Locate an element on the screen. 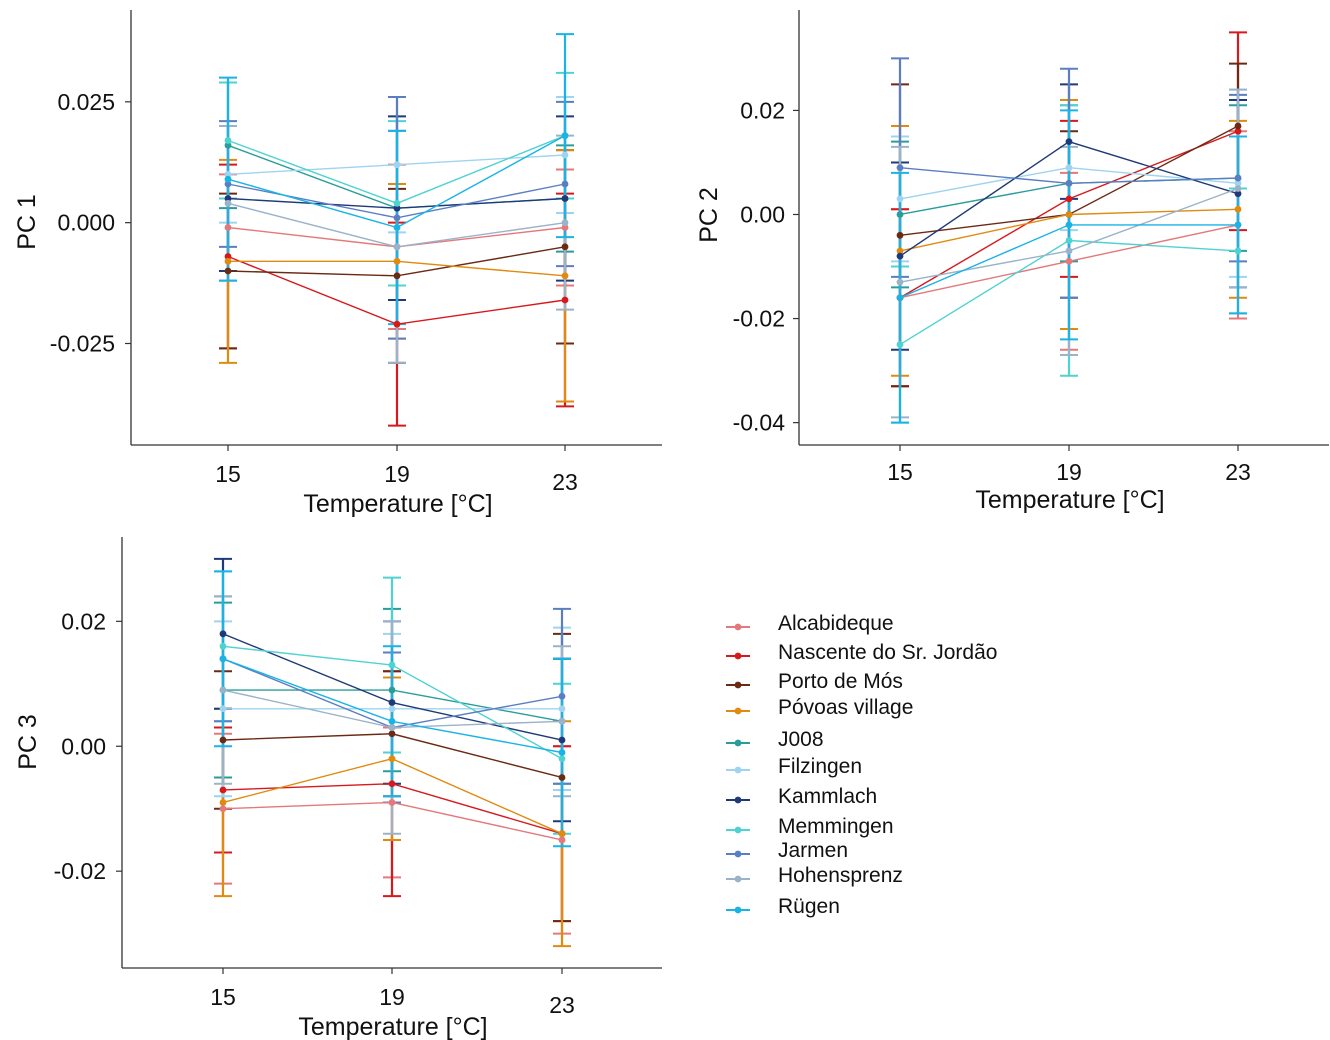 Image resolution: width=1330 pixels, height=1040 pixels. legend-item: J008 is located at coordinates (775, 739).